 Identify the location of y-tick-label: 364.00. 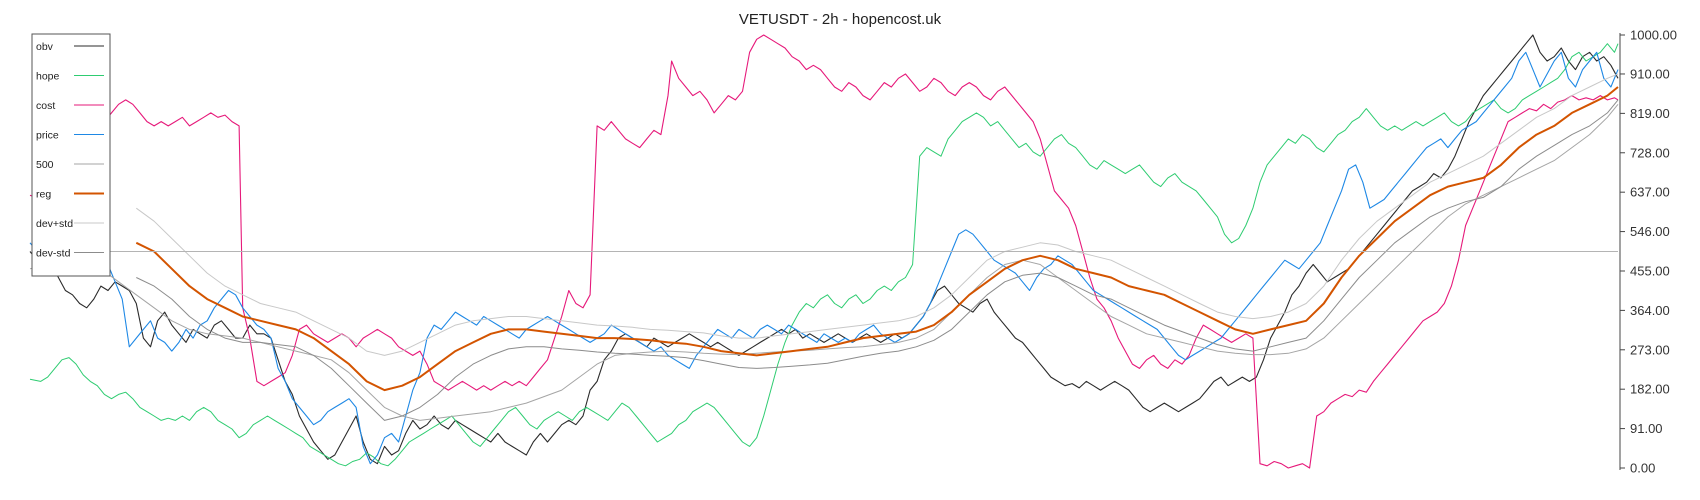
(1650, 310).